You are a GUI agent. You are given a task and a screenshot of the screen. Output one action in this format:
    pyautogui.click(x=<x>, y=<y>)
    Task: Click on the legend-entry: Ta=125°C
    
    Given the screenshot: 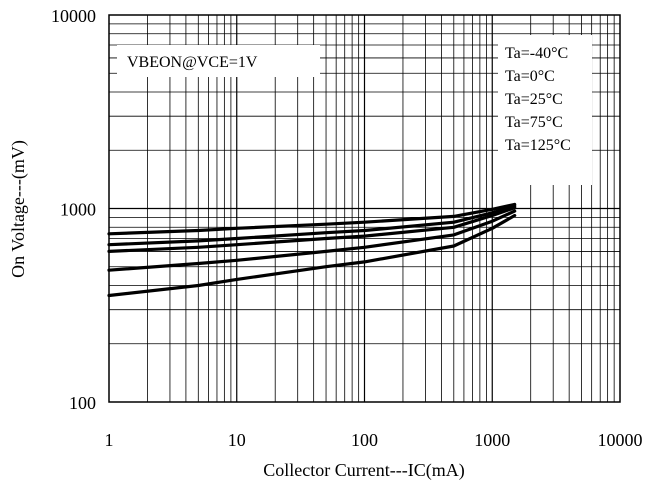 What is the action you would take?
    pyautogui.click(x=538, y=145)
    